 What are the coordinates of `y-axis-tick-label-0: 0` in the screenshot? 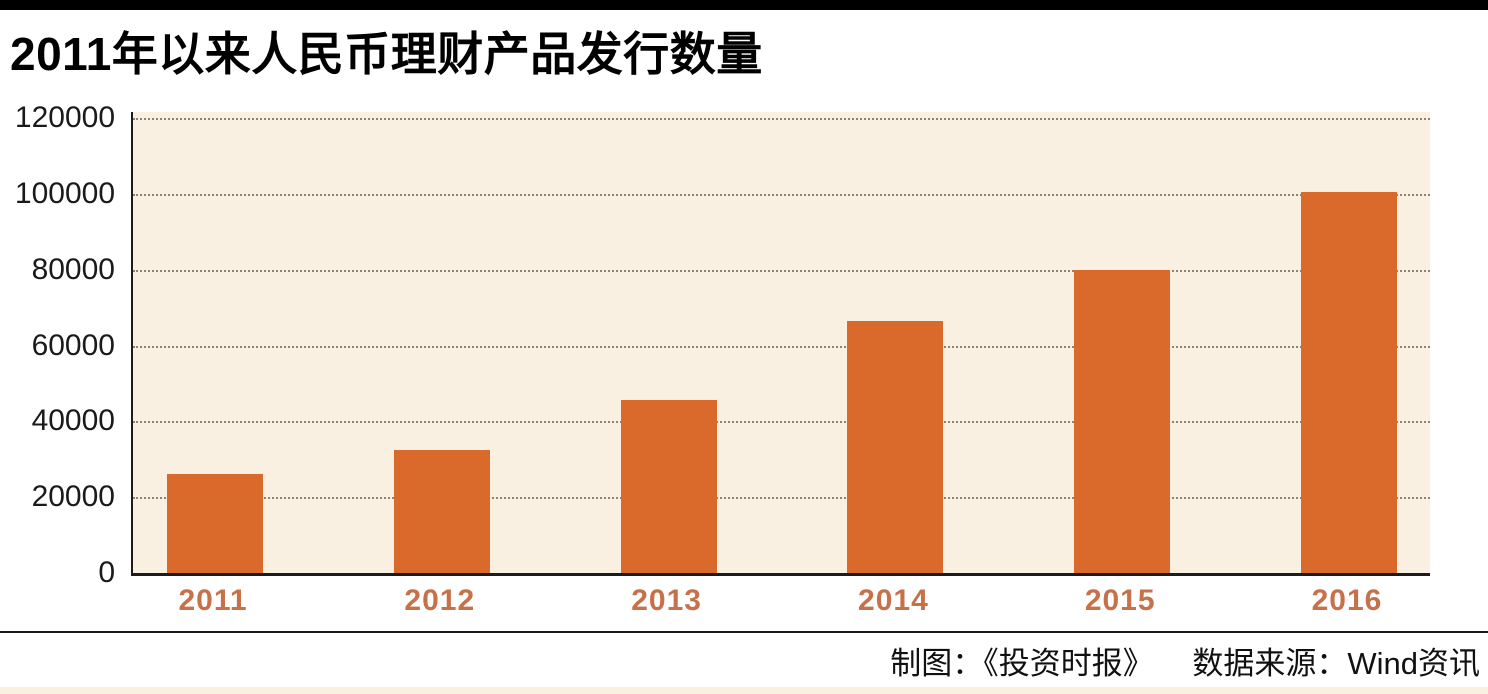 It's located at (106, 572).